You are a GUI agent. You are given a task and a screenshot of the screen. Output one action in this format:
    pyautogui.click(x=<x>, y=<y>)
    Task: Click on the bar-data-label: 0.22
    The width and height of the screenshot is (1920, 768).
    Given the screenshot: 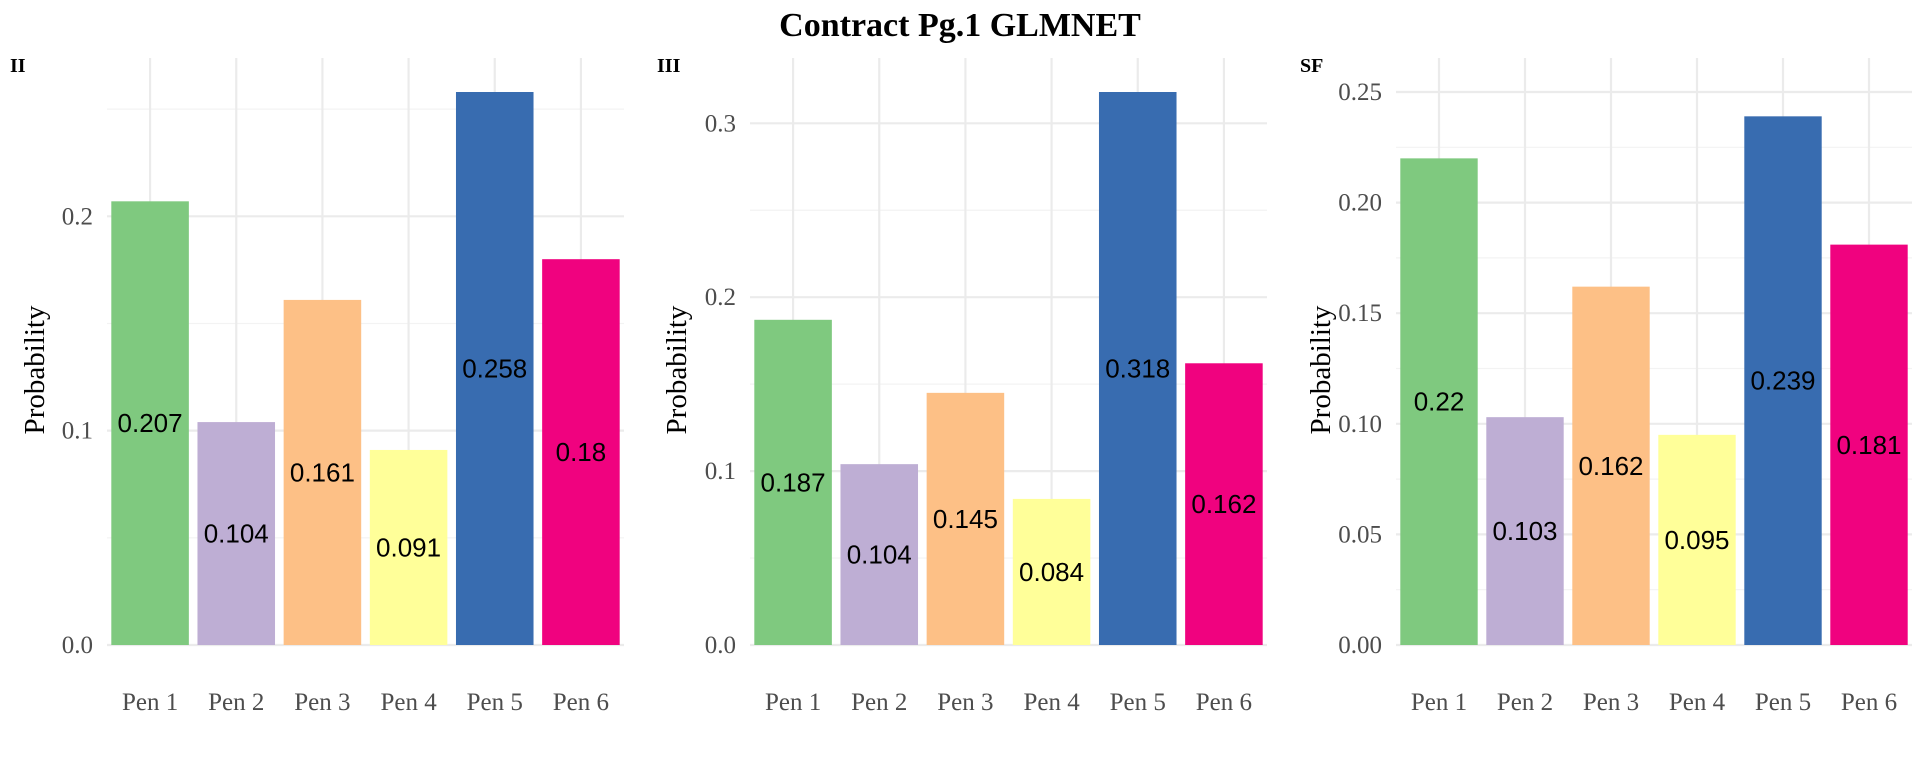 What is the action you would take?
    pyautogui.click(x=1439, y=402)
    